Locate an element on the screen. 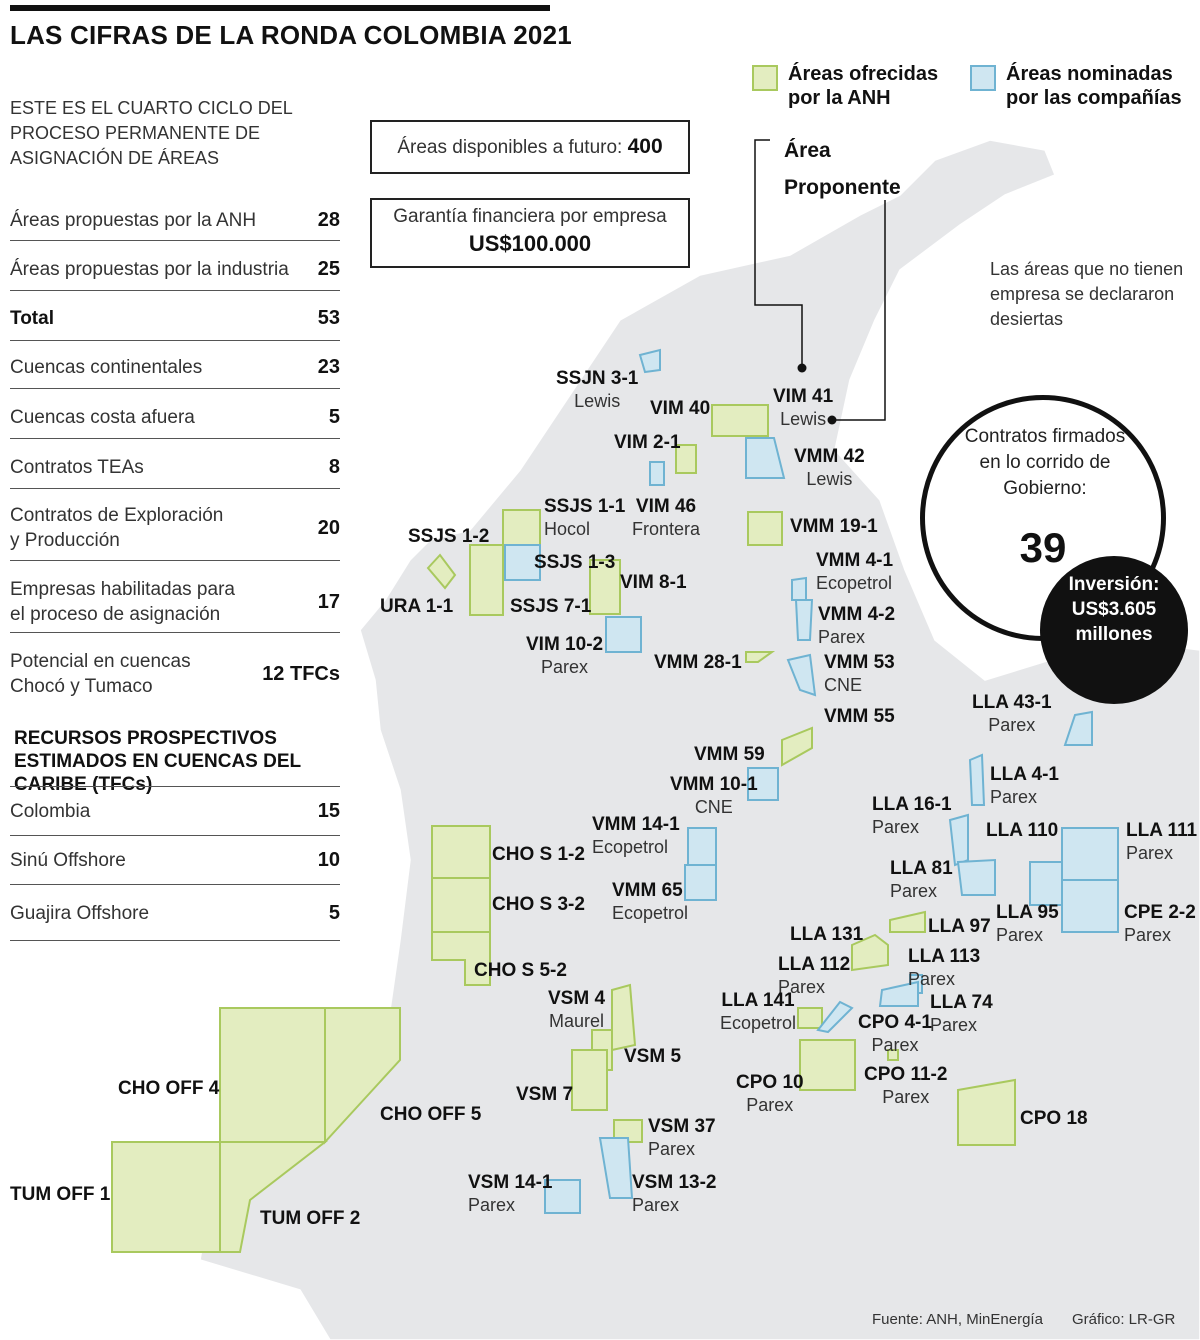  area-name: LLA 110 is located at coordinates (1022, 830).